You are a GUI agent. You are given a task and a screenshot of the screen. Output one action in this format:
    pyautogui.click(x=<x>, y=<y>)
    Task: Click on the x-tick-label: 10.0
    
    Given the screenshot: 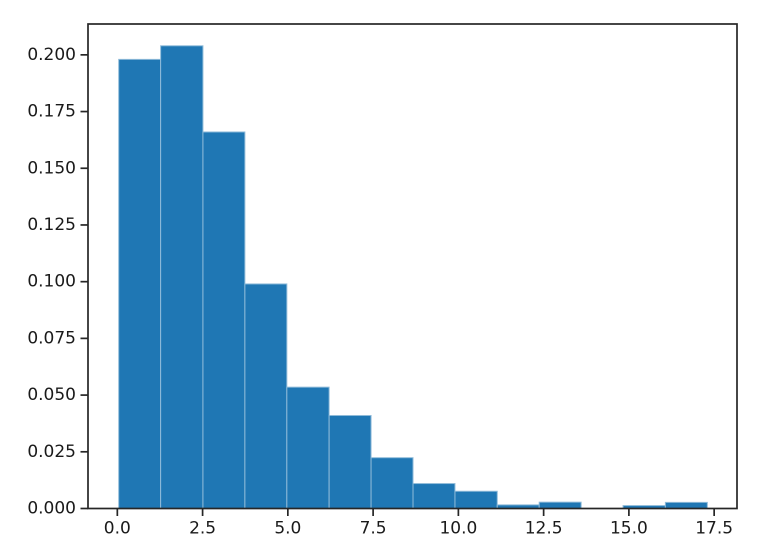 What is the action you would take?
    pyautogui.click(x=458, y=529)
    